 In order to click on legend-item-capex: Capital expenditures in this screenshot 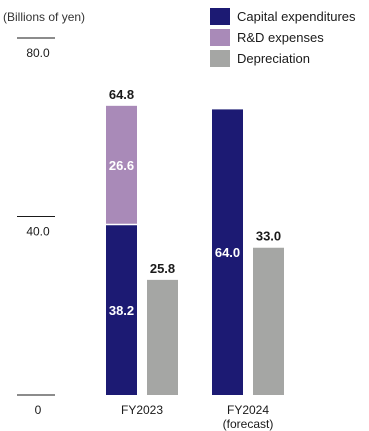, I will do `click(283, 16)`.